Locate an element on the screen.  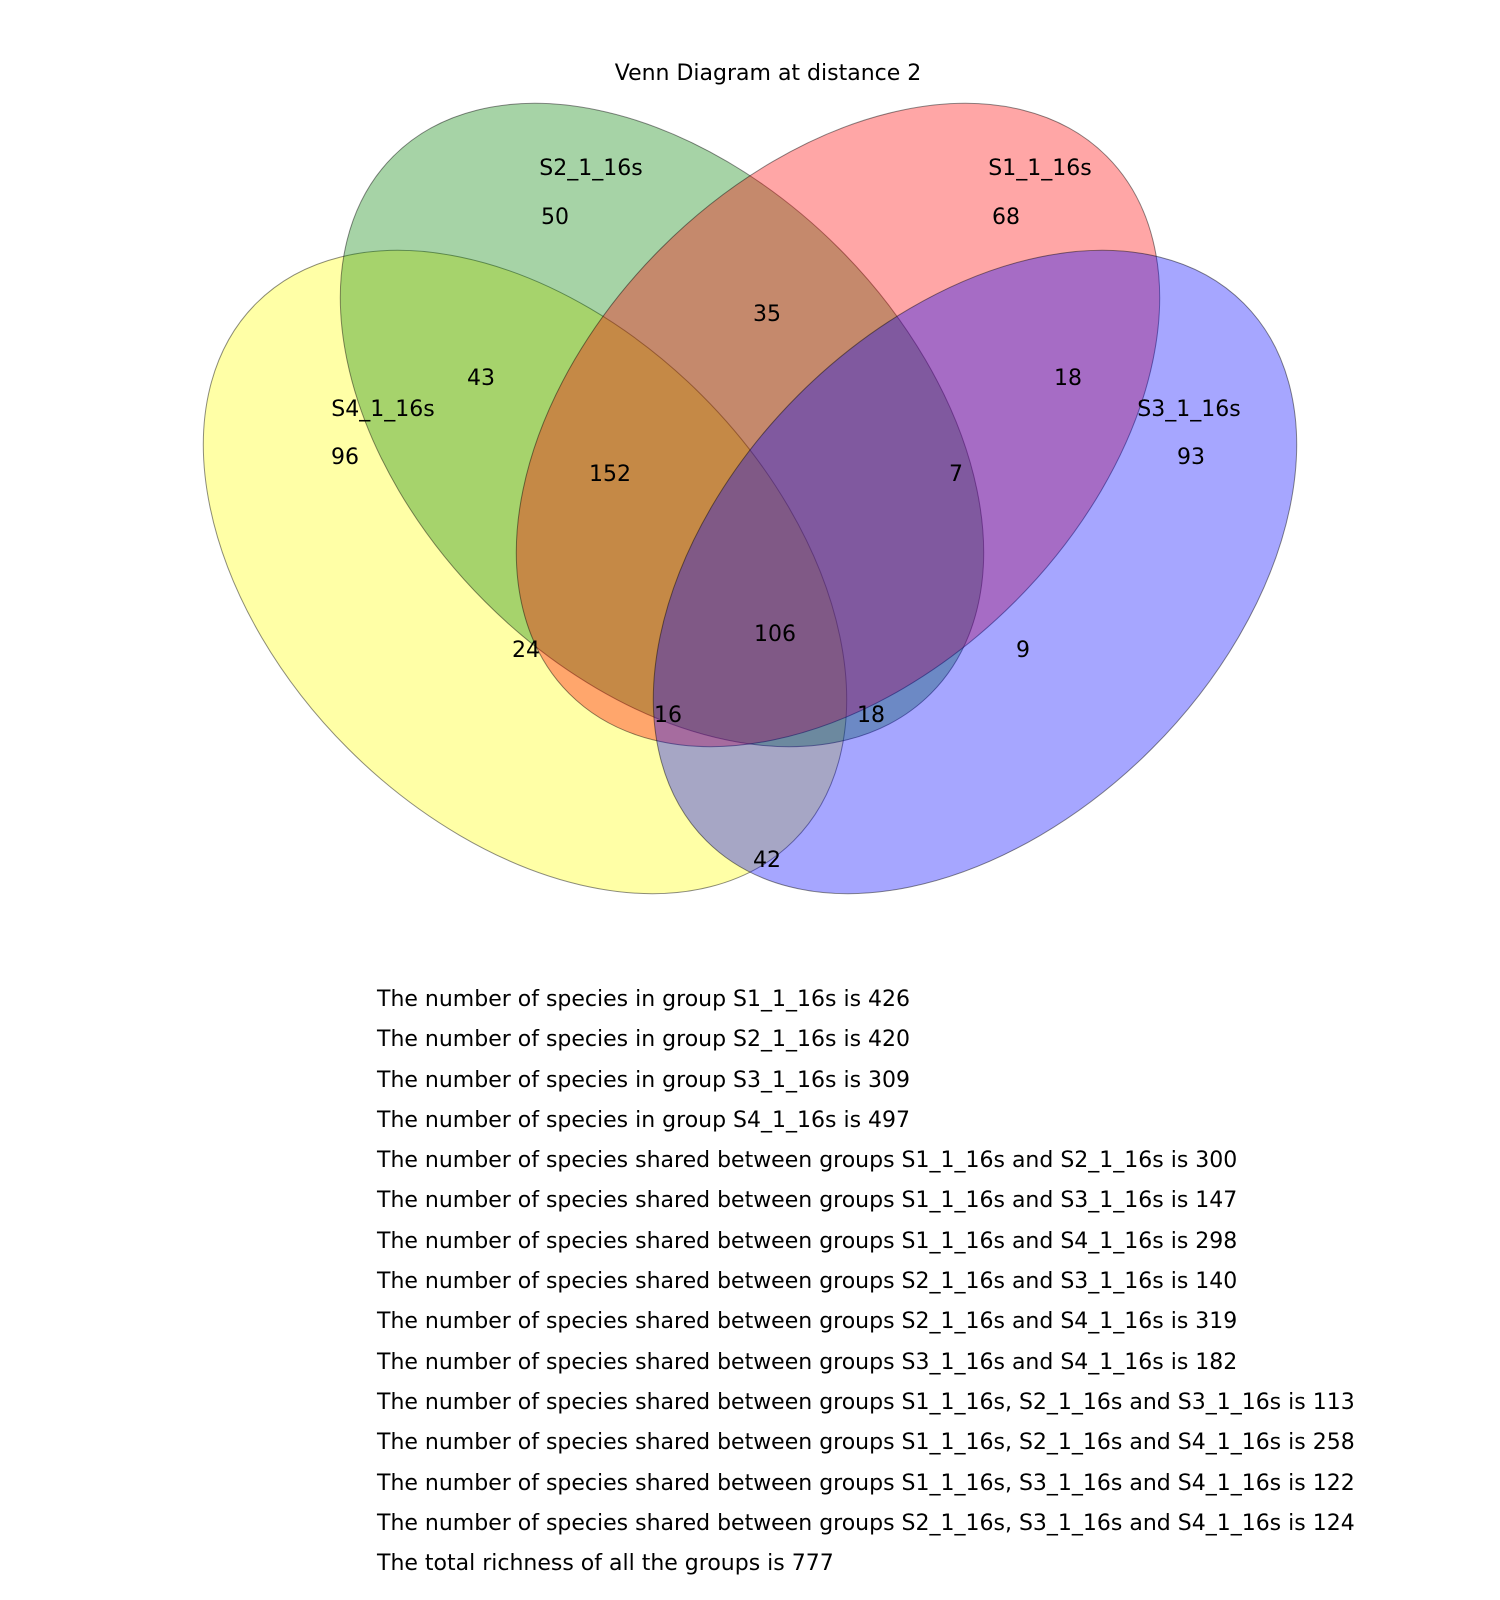
region-count-s1-s2-s3: 7 is located at coordinates (956, 474).